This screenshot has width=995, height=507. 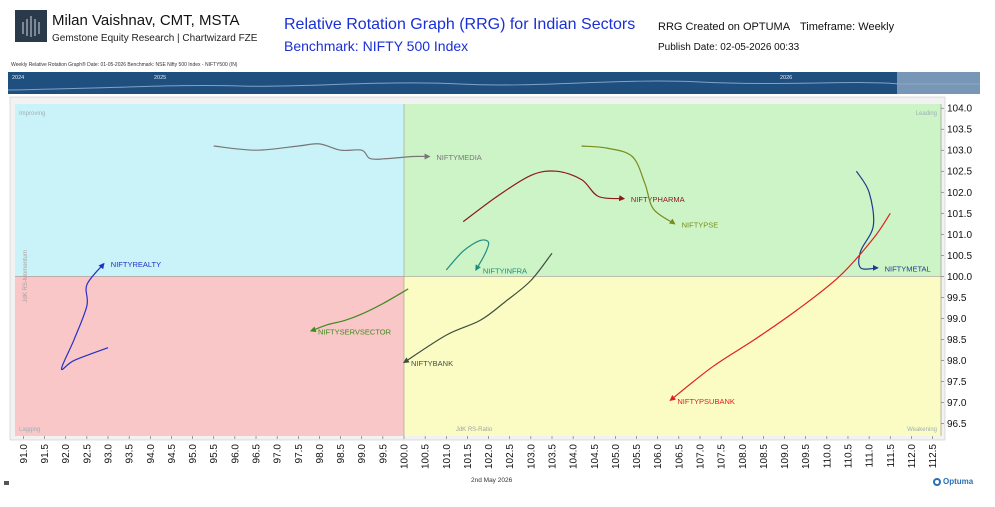 I want to click on x-tick-label: 99.5, so click(x=383, y=454).